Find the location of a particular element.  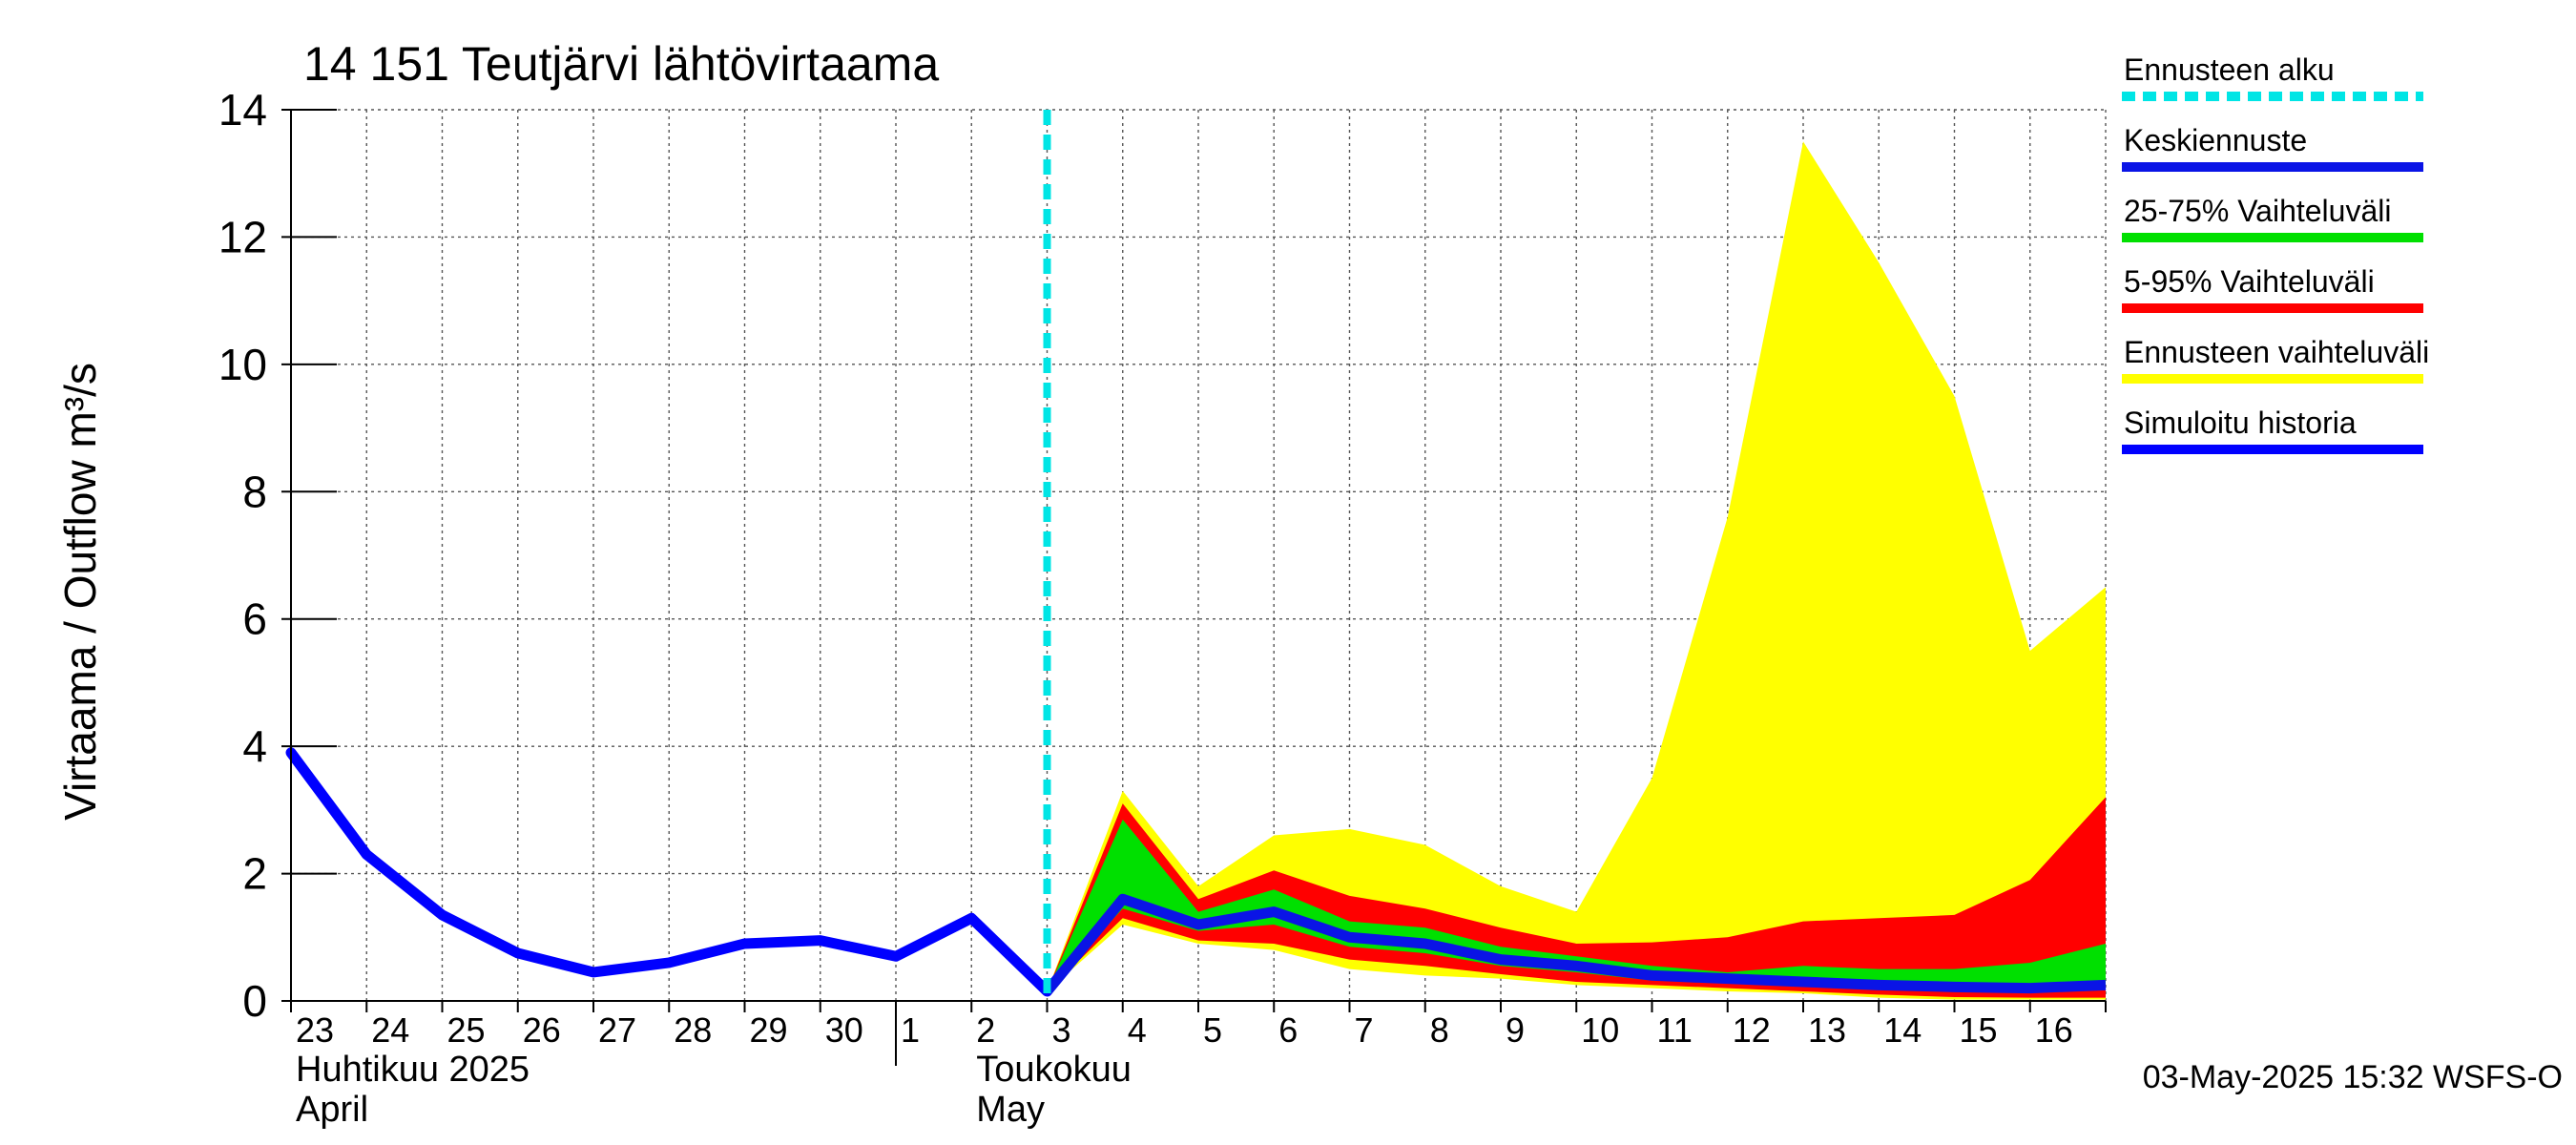

x-tick-label: 4 is located at coordinates (1137, 1030).